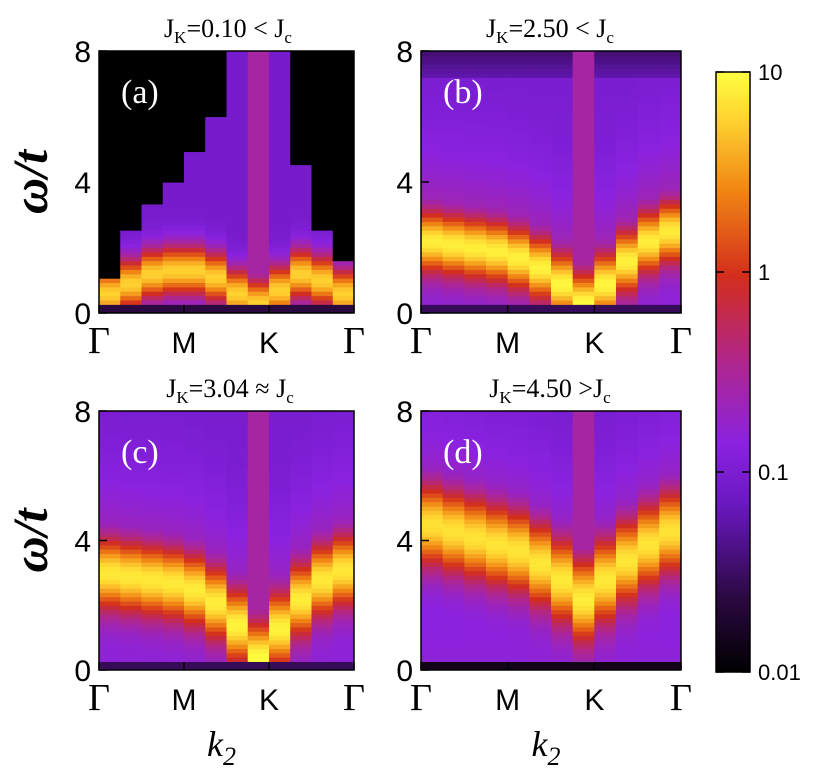 This screenshot has width=831, height=780. I want to click on y-axis-label: ω/t, so click(30, 539).